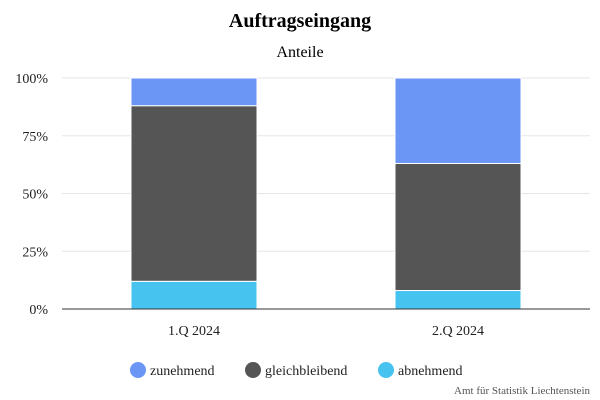 The width and height of the screenshot is (600, 400). I want to click on credit-text: Amt für Statistik Liechtenstein, so click(522, 391).